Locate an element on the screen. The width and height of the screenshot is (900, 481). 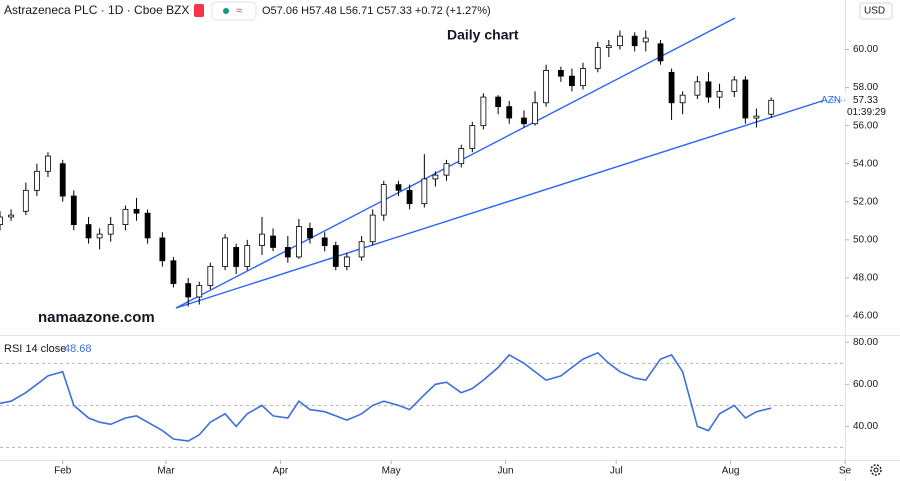
x-tick-label: Se is located at coordinates (845, 471).